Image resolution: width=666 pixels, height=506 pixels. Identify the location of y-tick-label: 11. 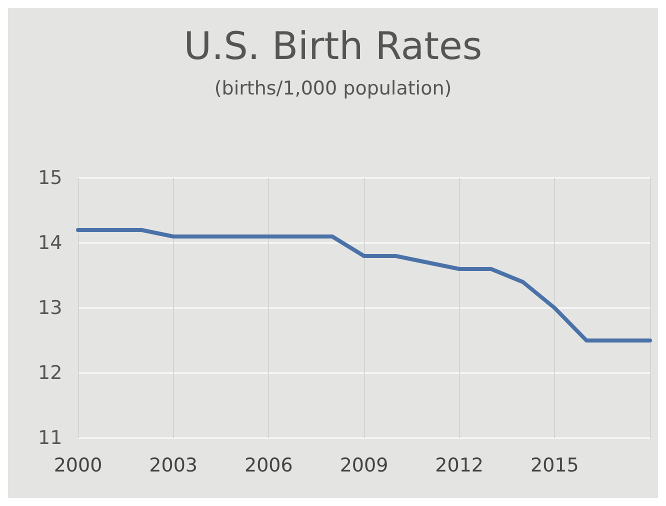
(50, 438).